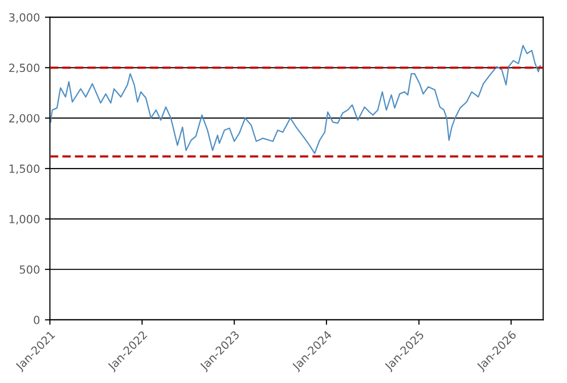 Image resolution: width=567 pixels, height=383 pixels. What do you see at coordinates (25, 169) in the screenshot?
I see `y-tick-label: 1,500` at bounding box center [25, 169].